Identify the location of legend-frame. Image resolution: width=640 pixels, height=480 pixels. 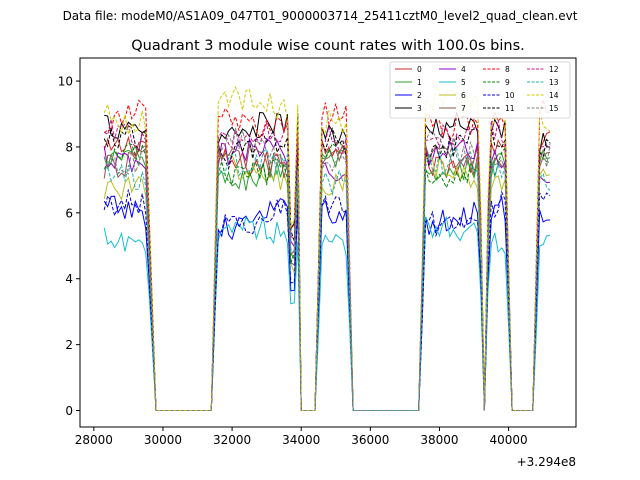
(480, 90).